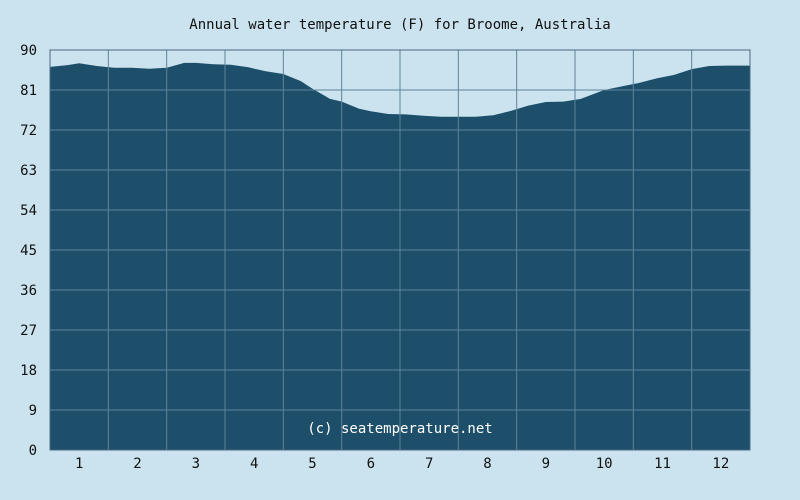  What do you see at coordinates (28, 91) in the screenshot?
I see `y-tick-label: 81` at bounding box center [28, 91].